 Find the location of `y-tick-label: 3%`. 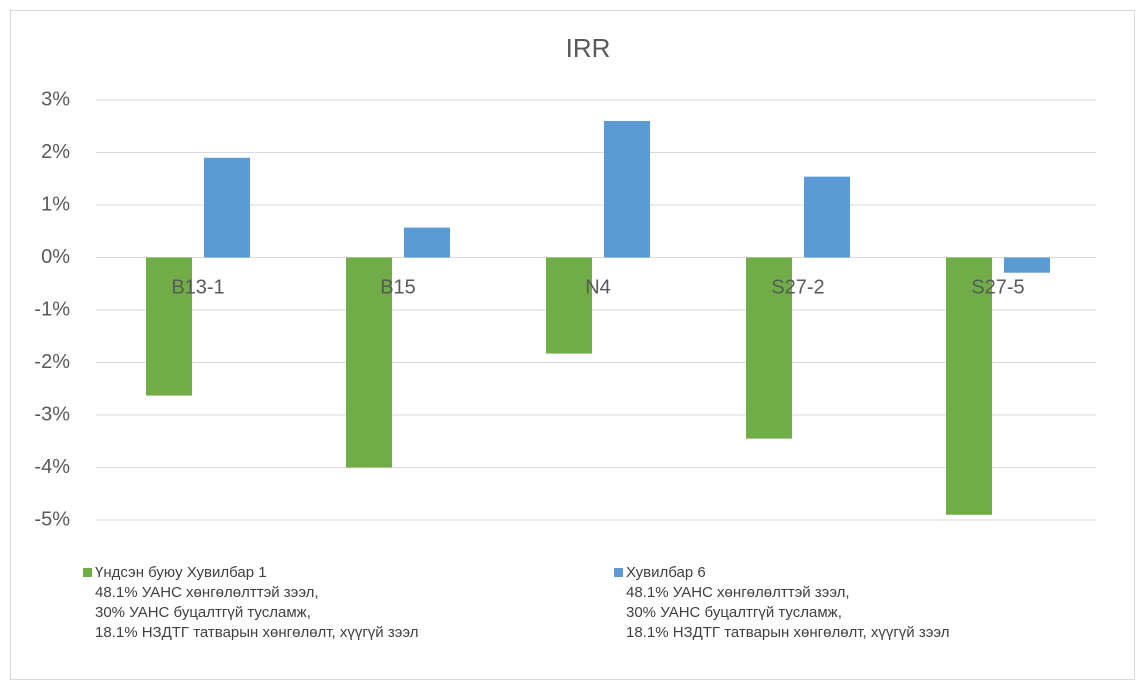

y-tick-label: 3% is located at coordinates (55, 99).